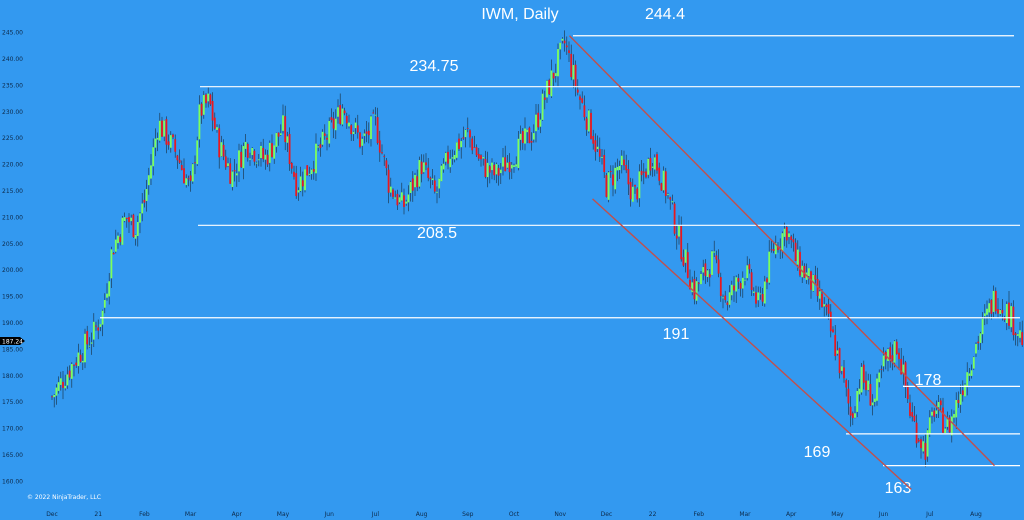 The width and height of the screenshot is (1024, 520). I want to click on price-marker-box, so click(12, 341).